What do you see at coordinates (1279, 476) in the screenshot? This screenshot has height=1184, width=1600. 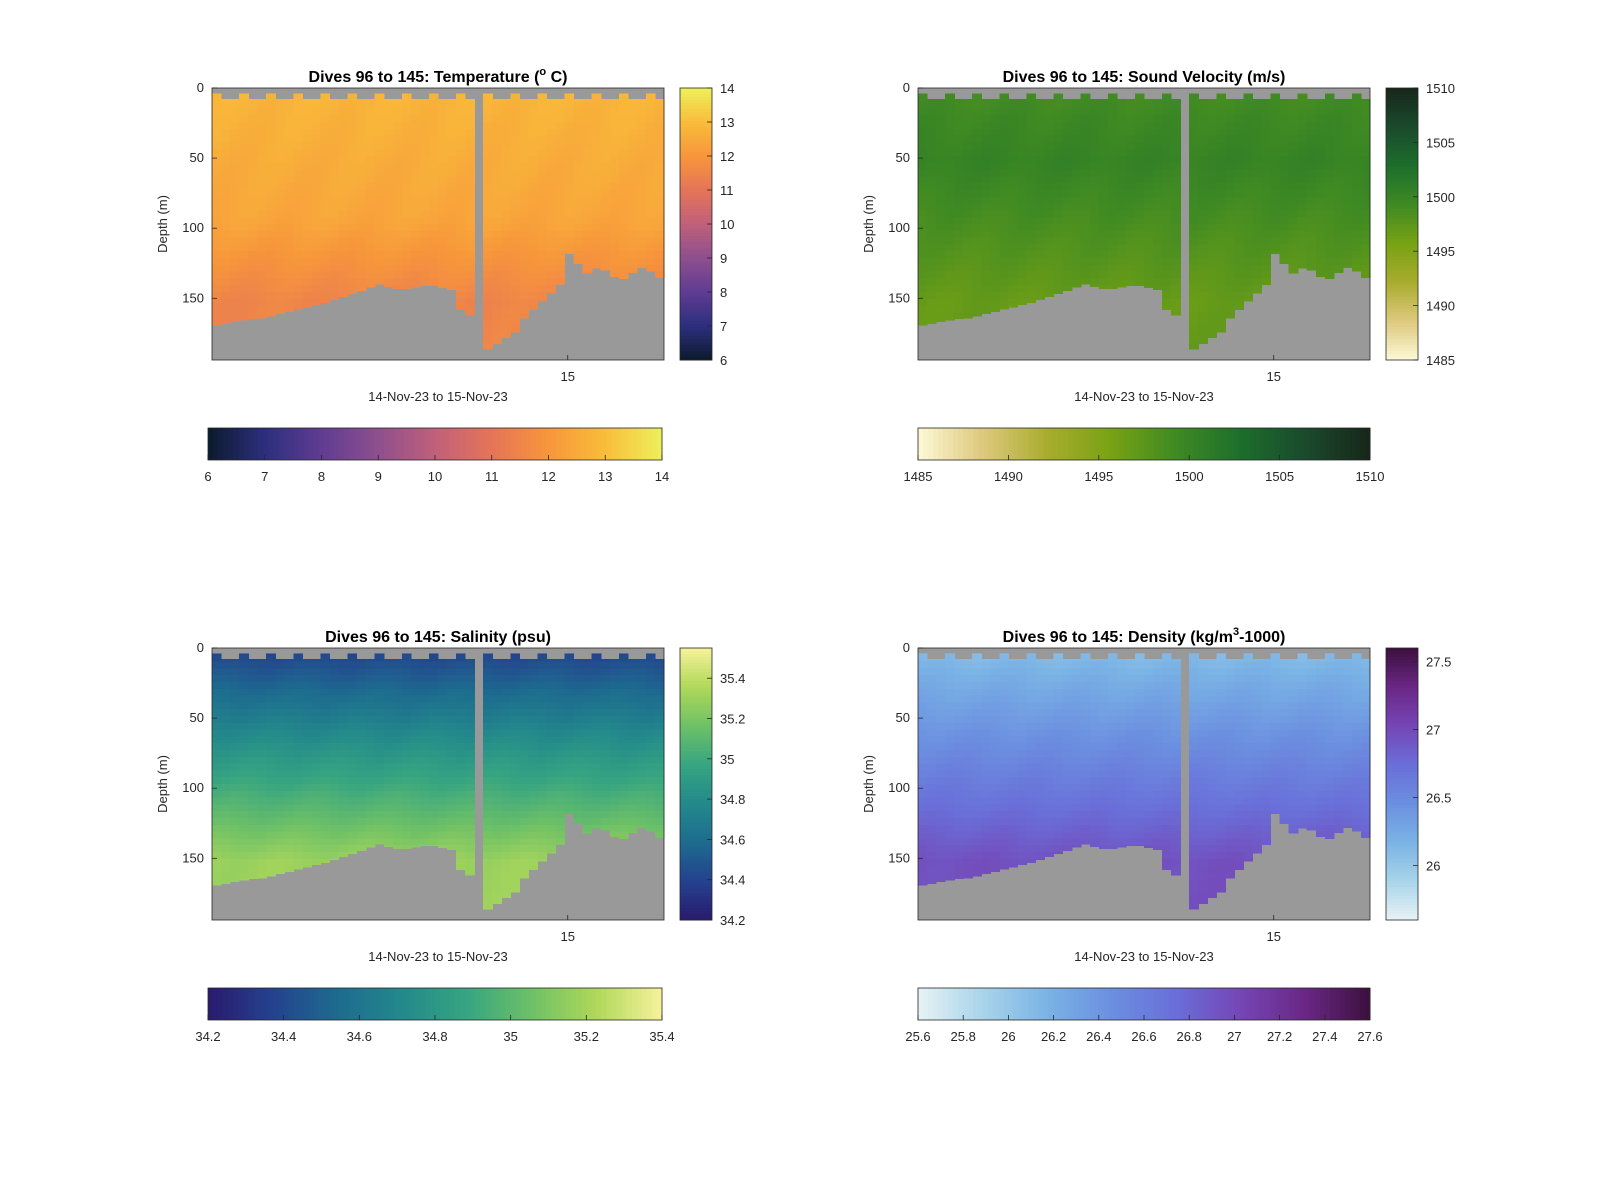 I see `colorbar-horizontal-tick-label: 1505` at bounding box center [1279, 476].